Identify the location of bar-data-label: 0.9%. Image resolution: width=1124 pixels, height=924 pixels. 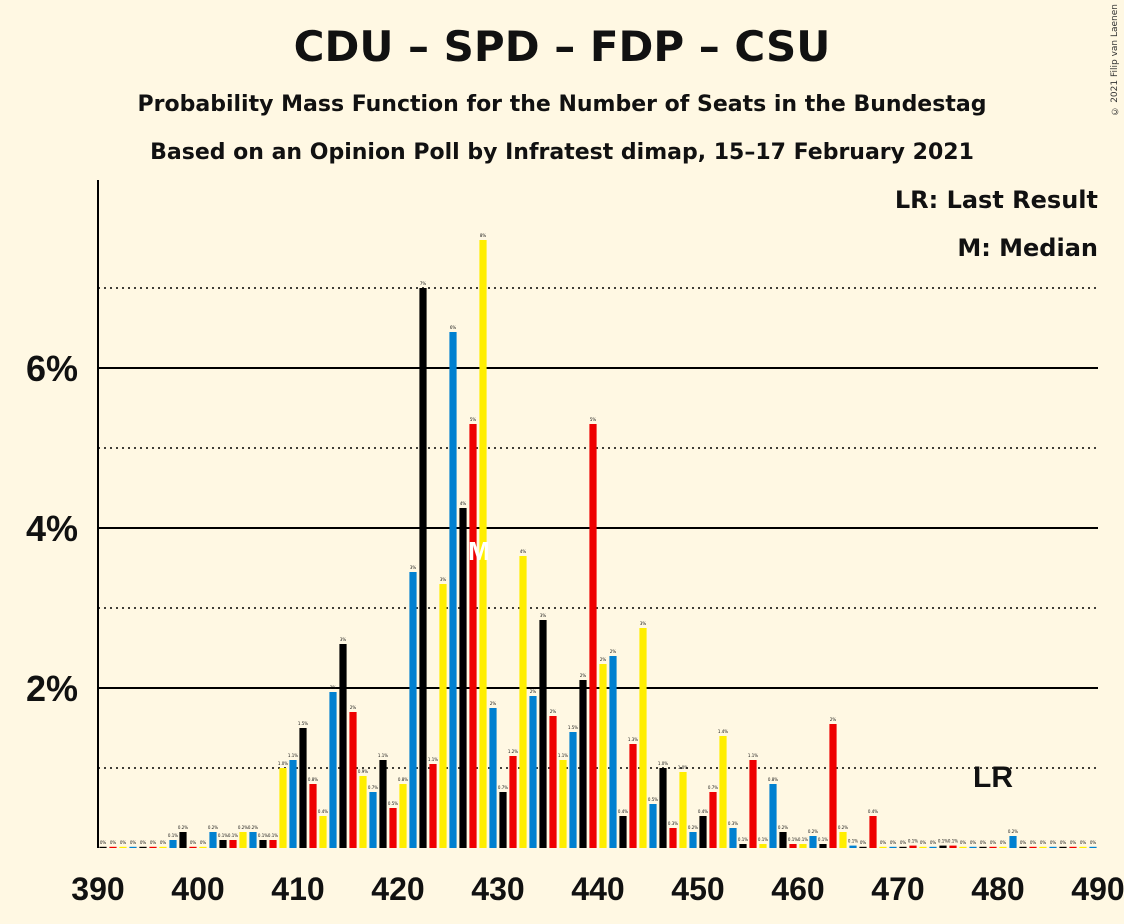
(363, 771).